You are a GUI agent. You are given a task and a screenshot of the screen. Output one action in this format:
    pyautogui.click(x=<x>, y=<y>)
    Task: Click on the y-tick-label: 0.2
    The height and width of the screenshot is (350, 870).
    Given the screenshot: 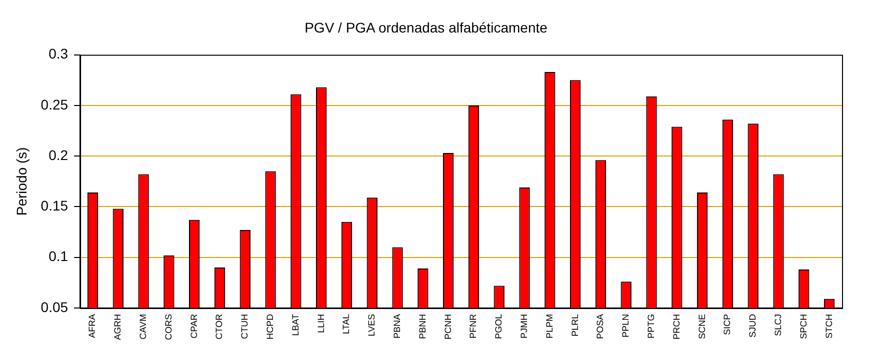 What is the action you would take?
    pyautogui.click(x=58, y=154)
    